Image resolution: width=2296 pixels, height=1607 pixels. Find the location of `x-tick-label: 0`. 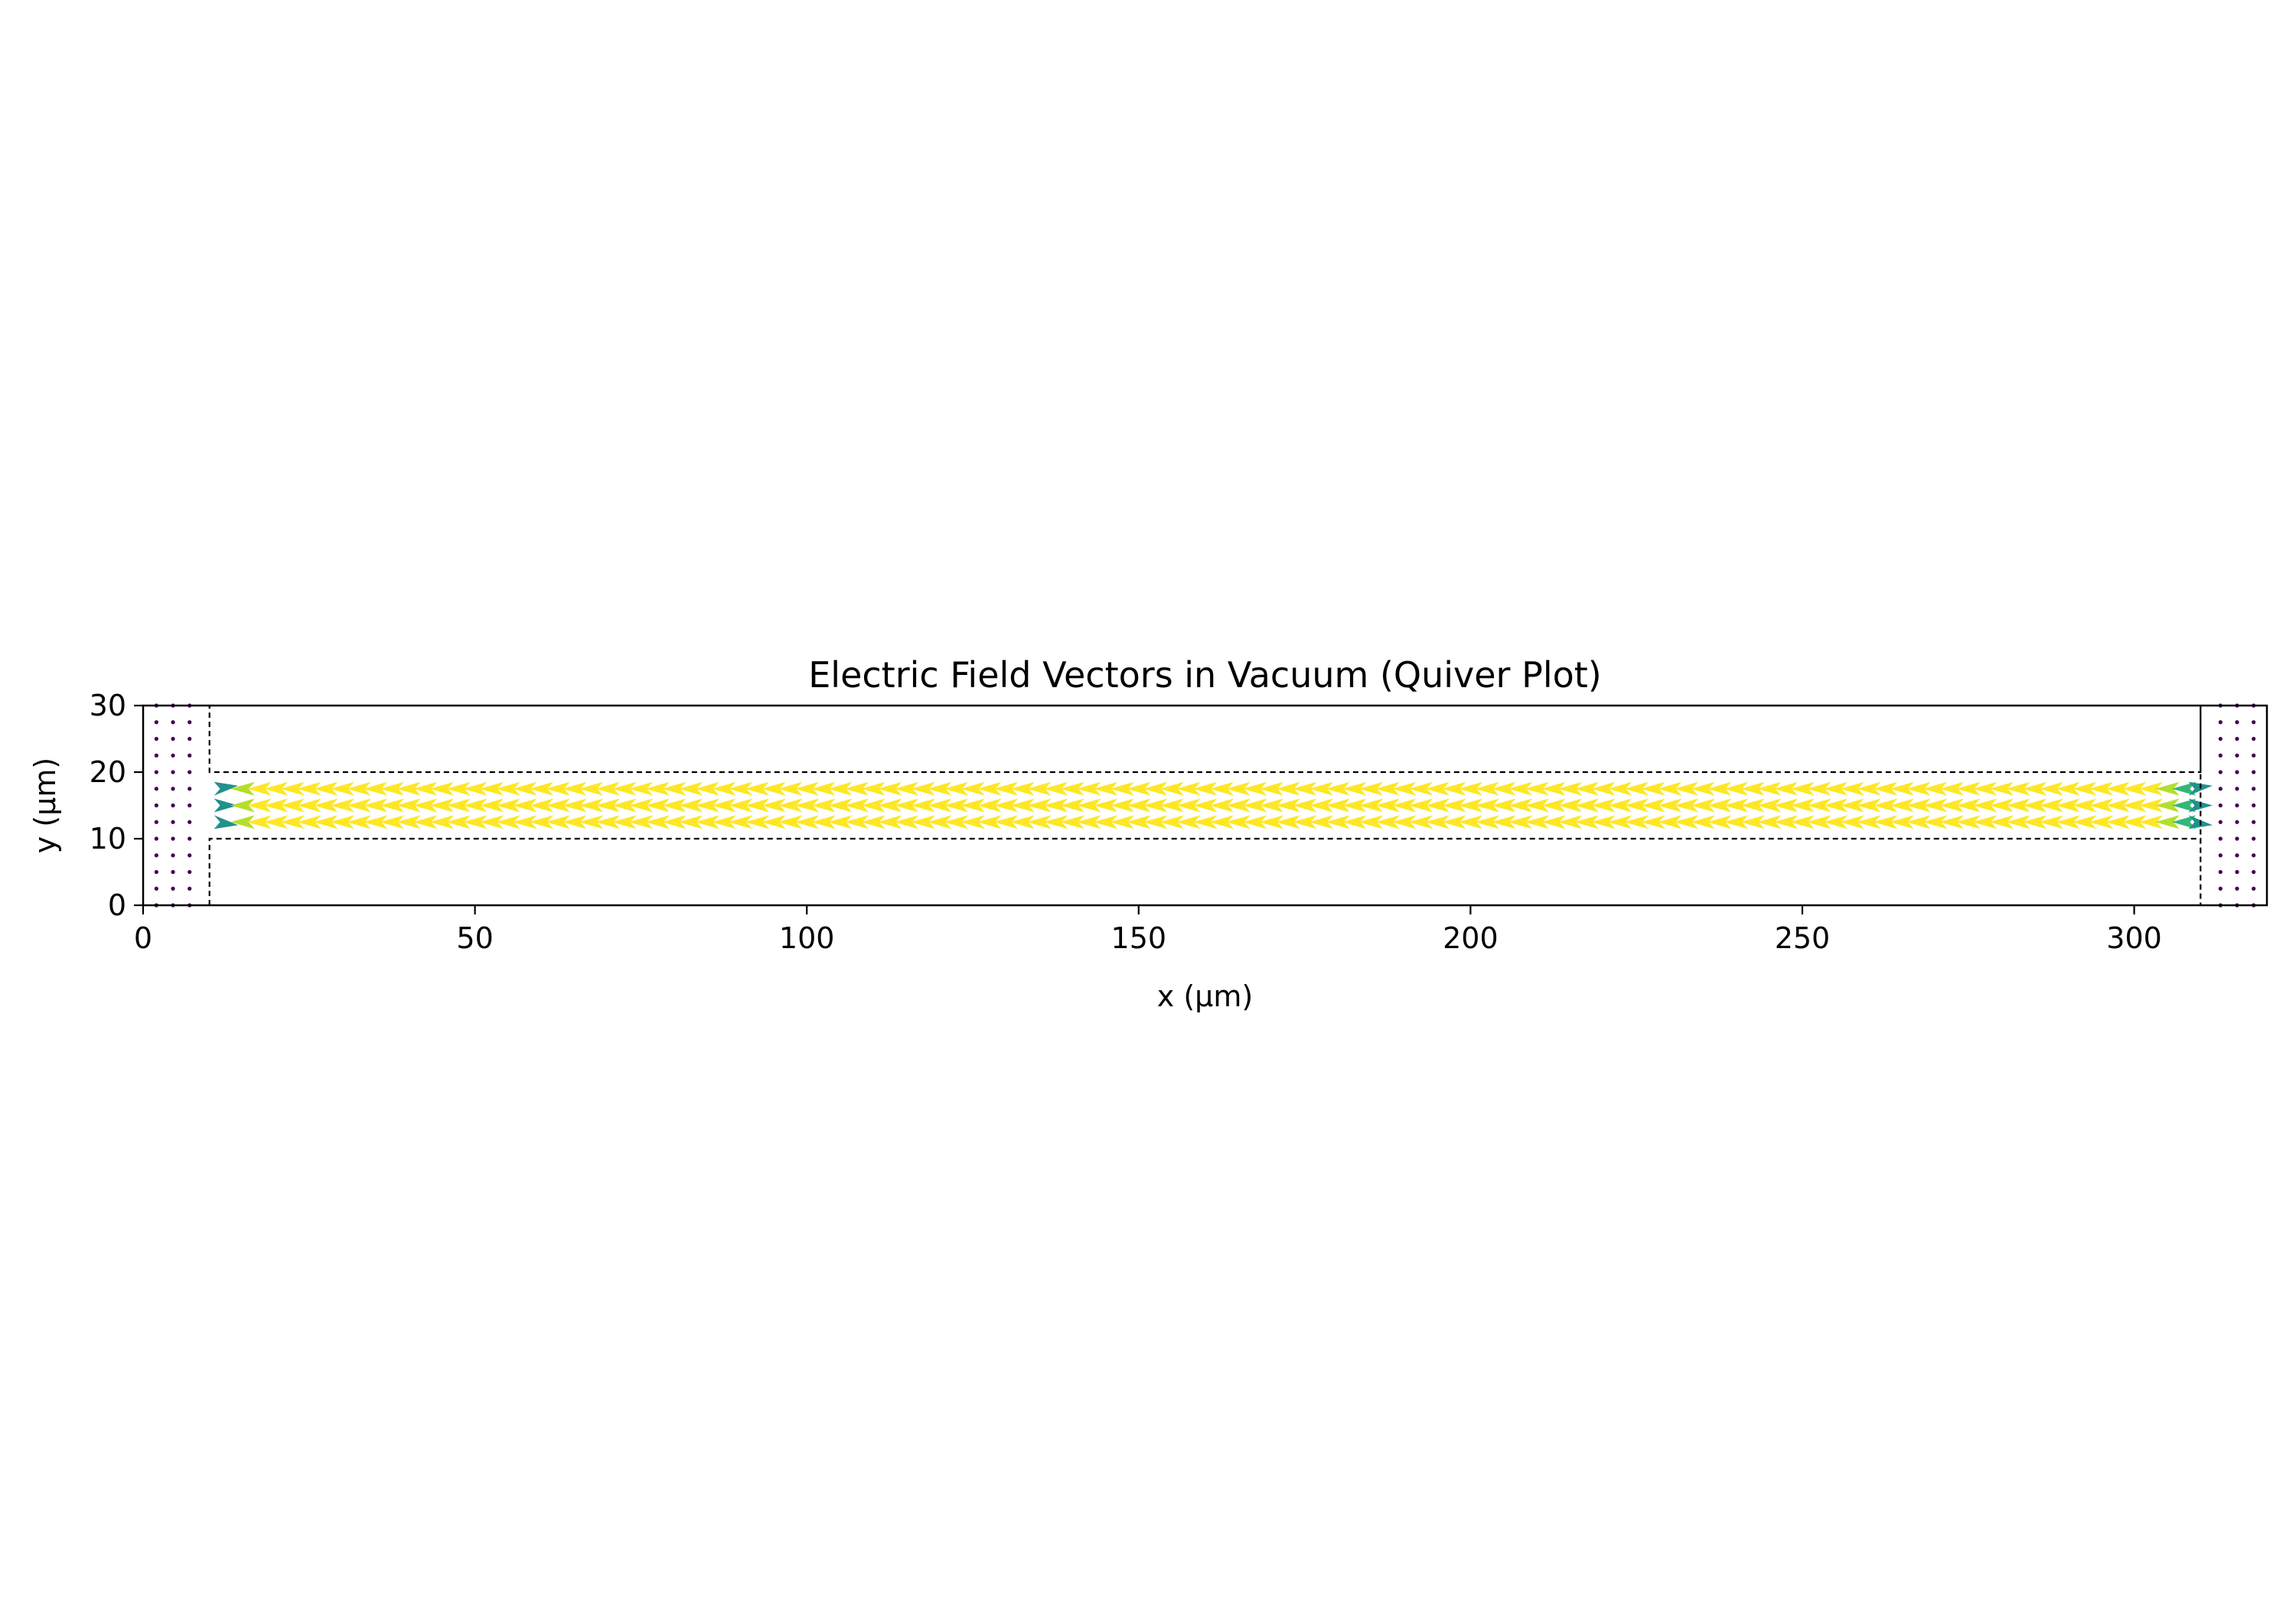

x-tick-label: 0 is located at coordinates (143, 938).